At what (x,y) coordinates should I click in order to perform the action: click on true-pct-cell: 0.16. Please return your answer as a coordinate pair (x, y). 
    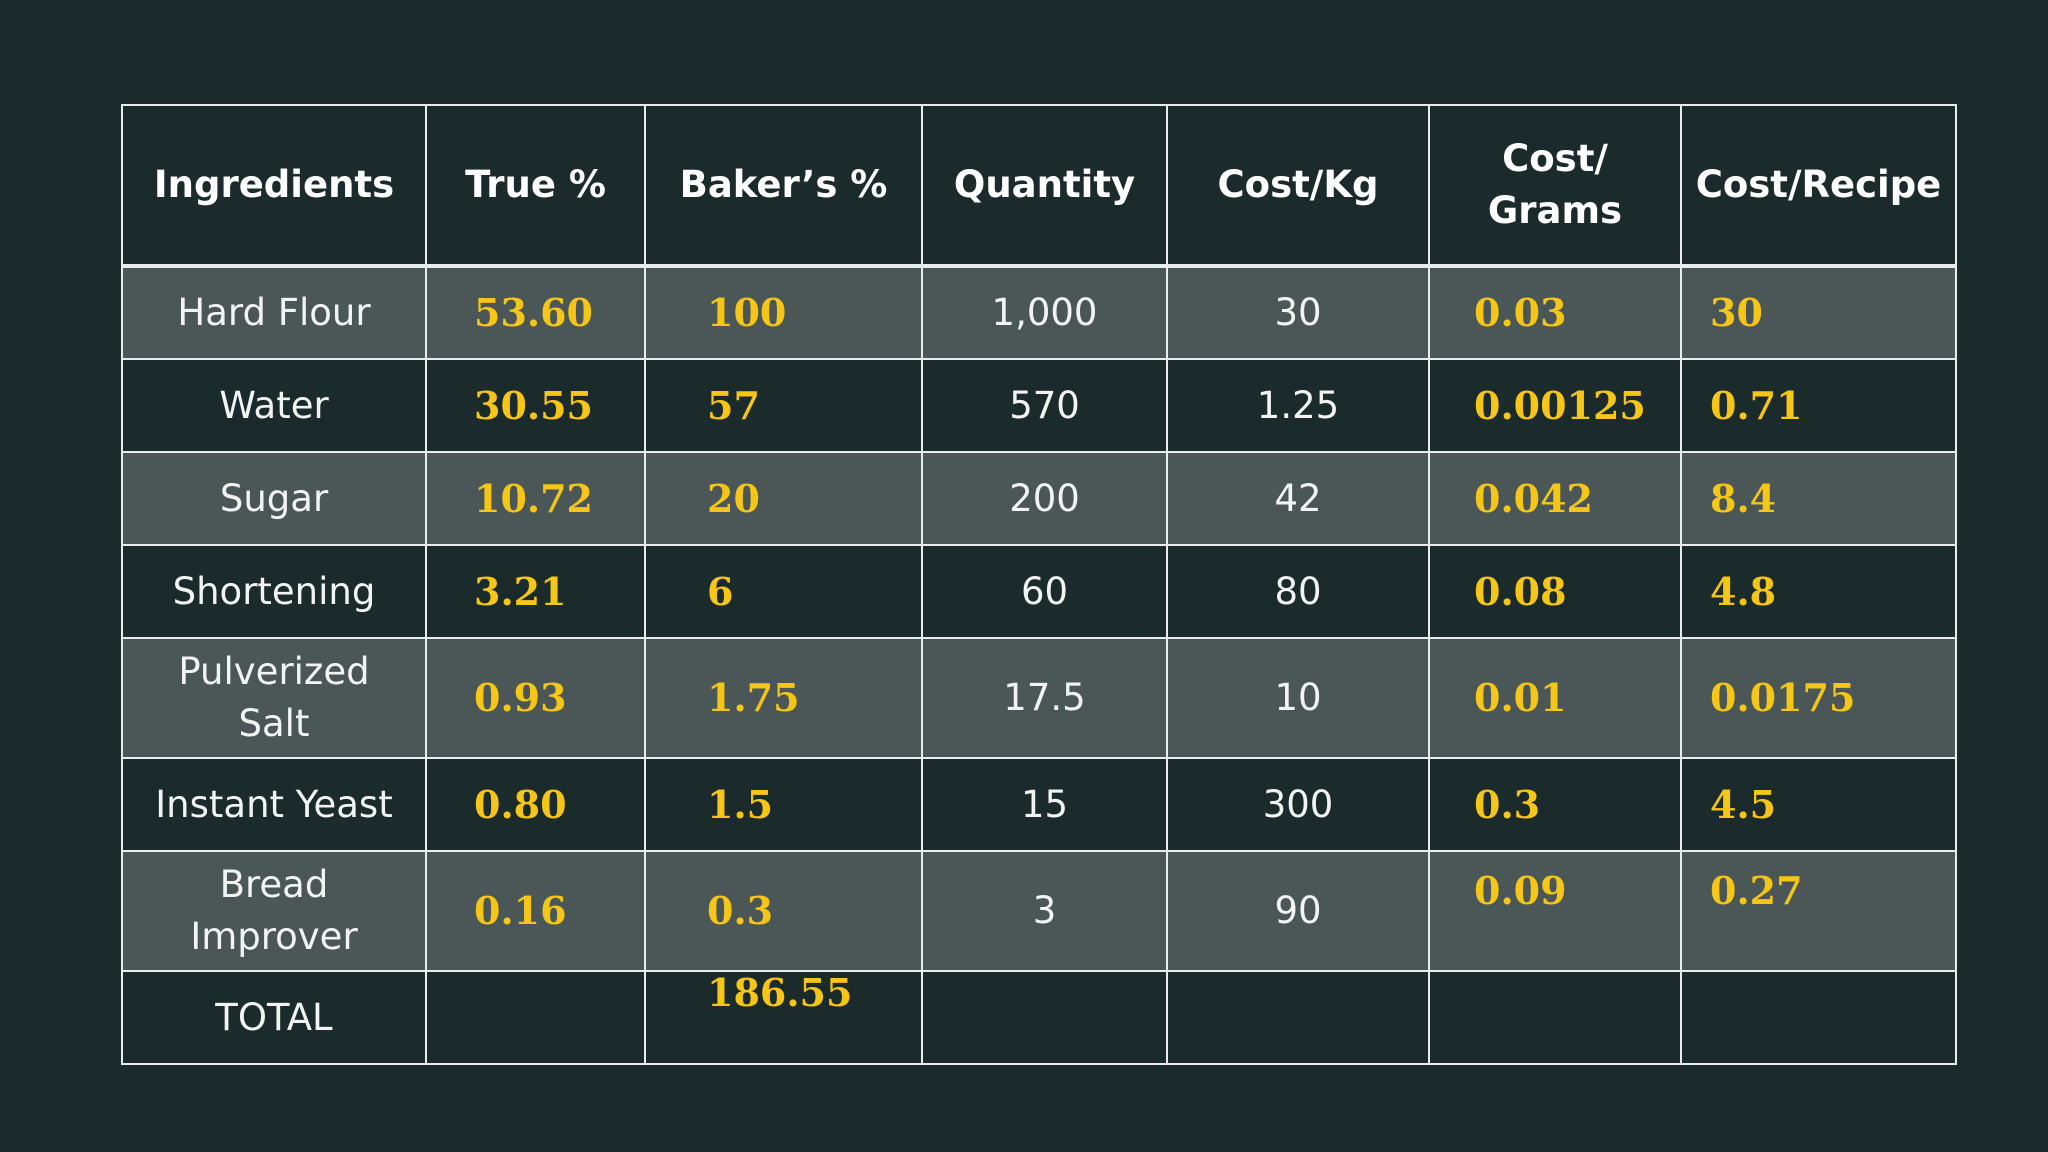
    Looking at the image, I should click on (535, 911).